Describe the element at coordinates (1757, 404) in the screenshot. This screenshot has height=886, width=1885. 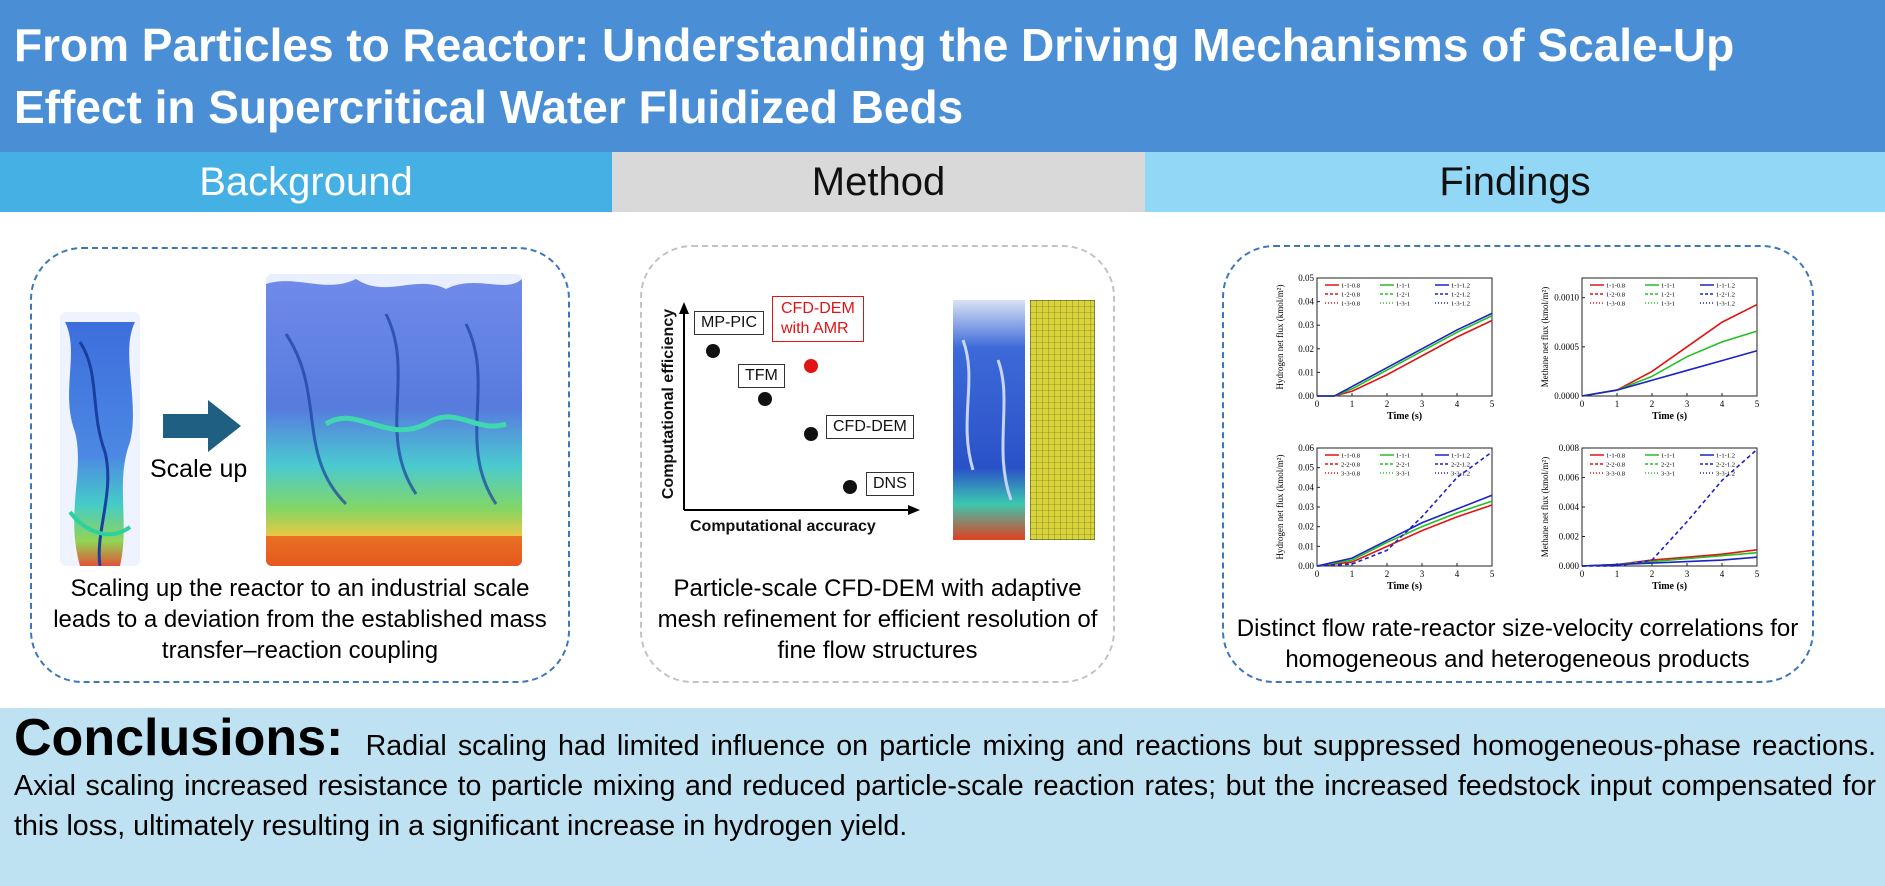
I see `x-tick-label: 5` at that location.